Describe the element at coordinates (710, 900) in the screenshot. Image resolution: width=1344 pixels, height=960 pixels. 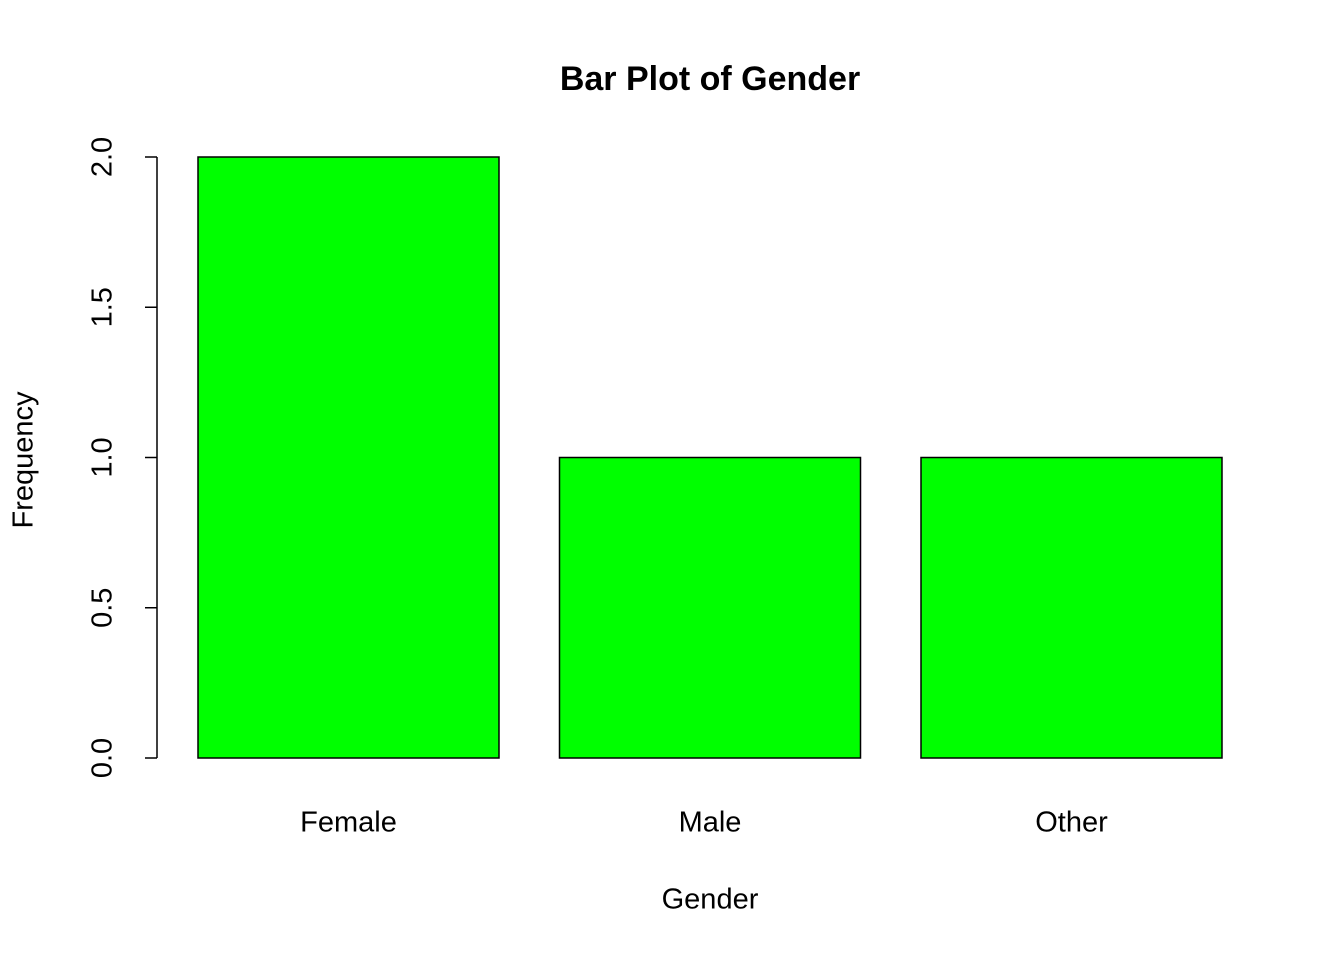
I see `x-axis-label: Gender` at that location.